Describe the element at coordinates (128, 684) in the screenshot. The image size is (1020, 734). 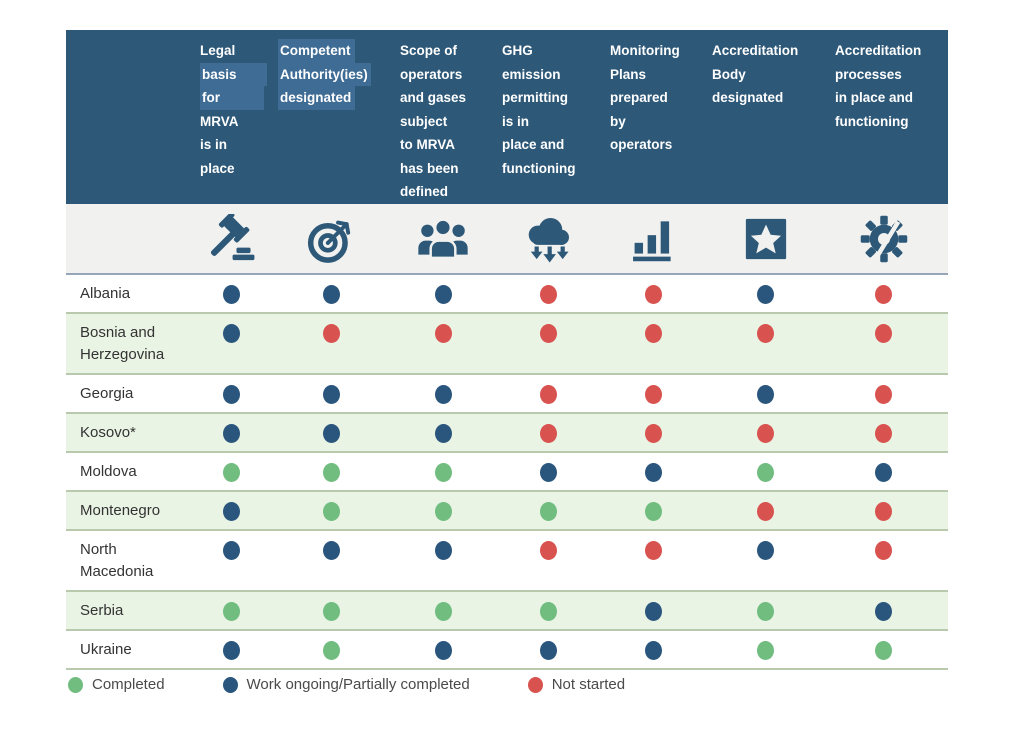
I see `legend-label: Completed` at that location.